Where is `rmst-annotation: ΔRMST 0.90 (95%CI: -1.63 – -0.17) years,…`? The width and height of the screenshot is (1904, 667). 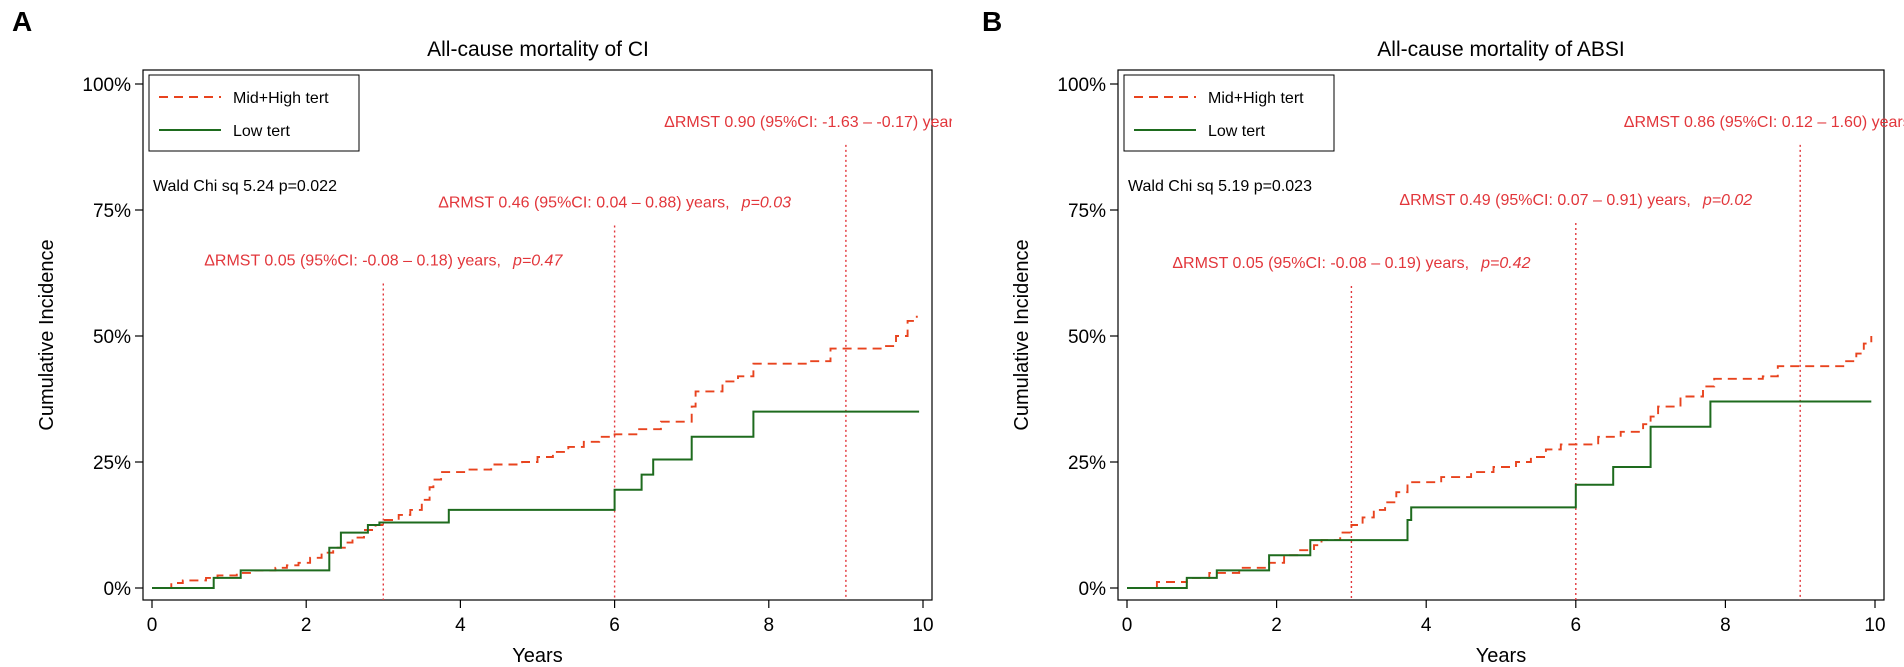
rmst-annotation: ΔRMST 0.90 (95%CI: -1.63 – -0.17) years,… is located at coordinates (808, 122).